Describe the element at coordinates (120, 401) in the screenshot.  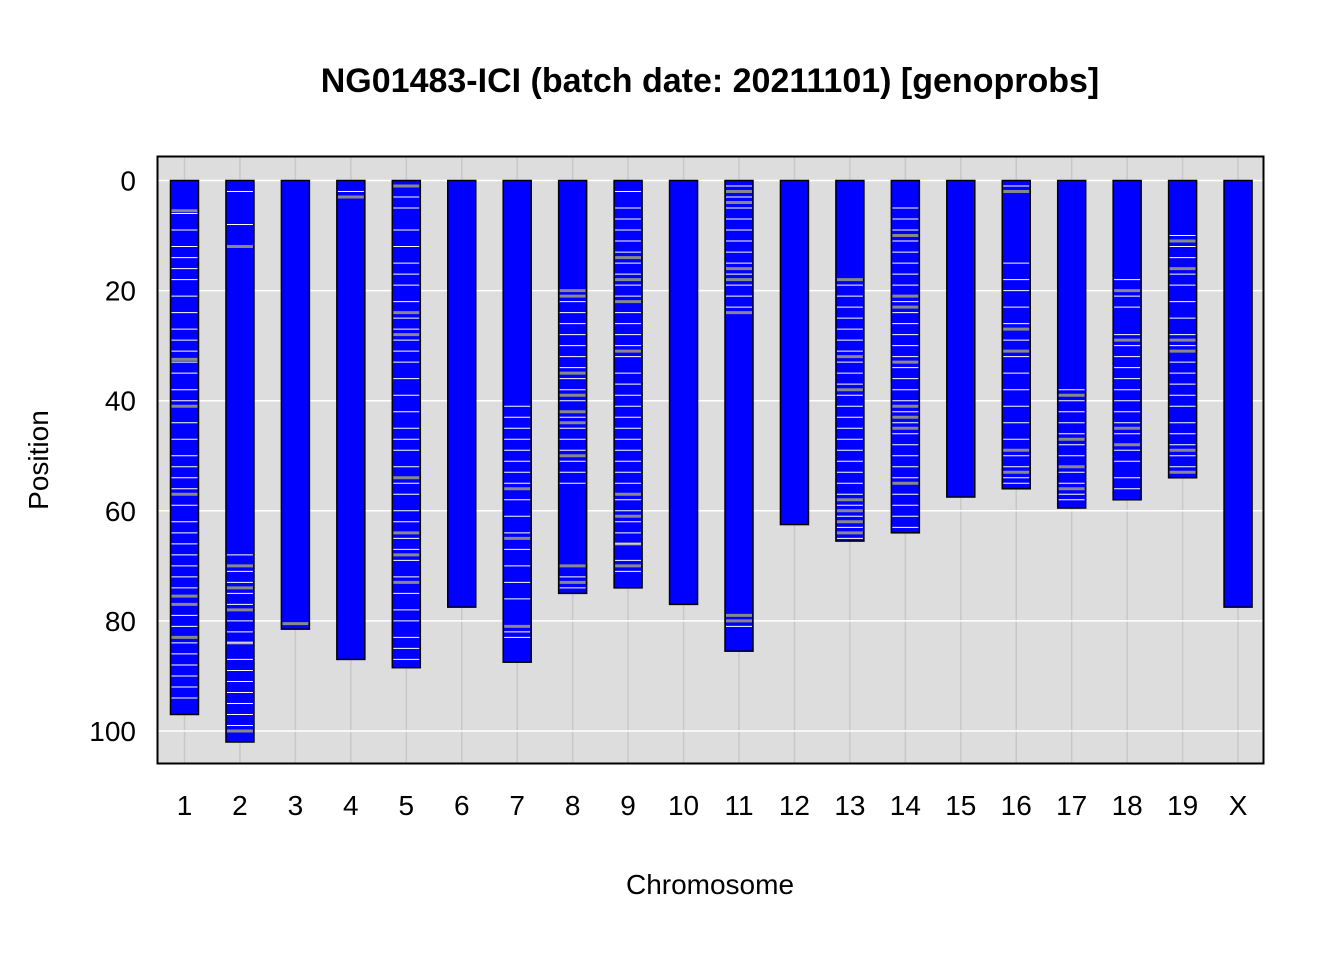
I see `y-tick-label: 40` at that location.